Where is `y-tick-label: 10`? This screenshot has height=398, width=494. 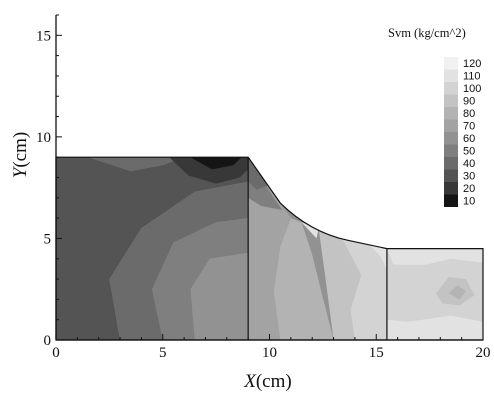
y-tick-label: 10 is located at coordinates (43, 138).